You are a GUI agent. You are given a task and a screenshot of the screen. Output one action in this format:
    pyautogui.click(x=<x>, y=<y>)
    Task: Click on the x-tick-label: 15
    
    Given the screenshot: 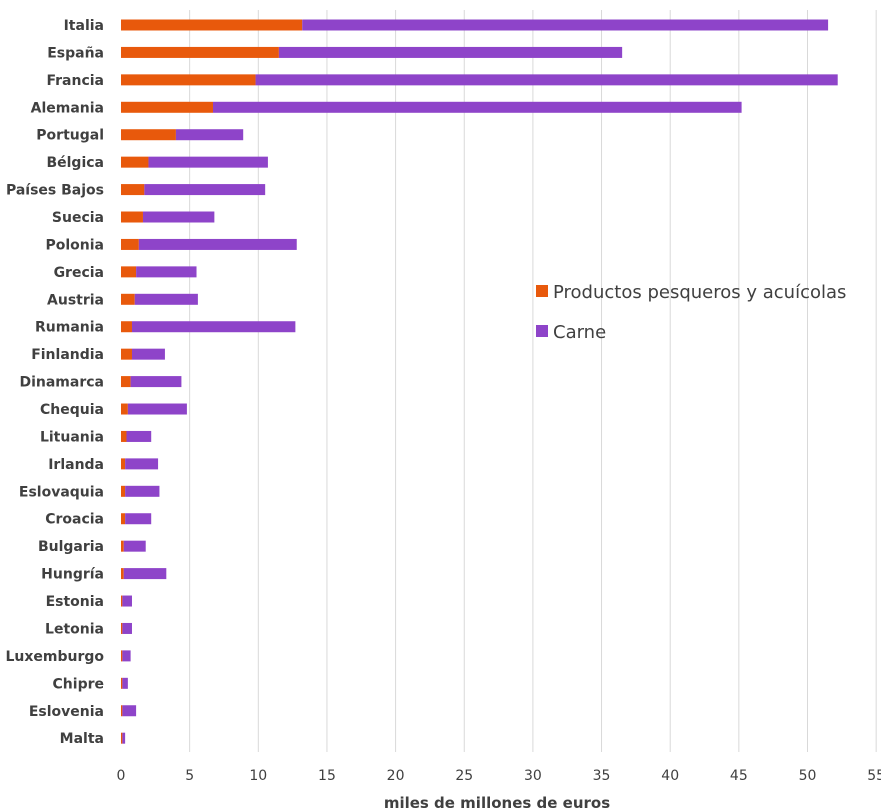 What is the action you would take?
    pyautogui.click(x=327, y=776)
    